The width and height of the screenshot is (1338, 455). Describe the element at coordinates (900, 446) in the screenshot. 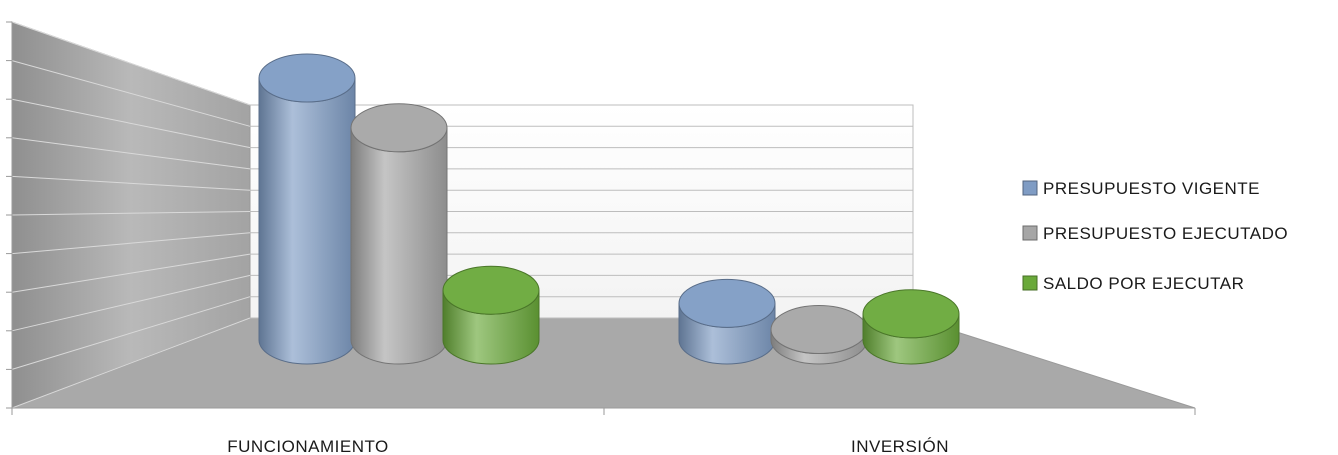

I see `x-tick-label: INVERSIÓN` at that location.